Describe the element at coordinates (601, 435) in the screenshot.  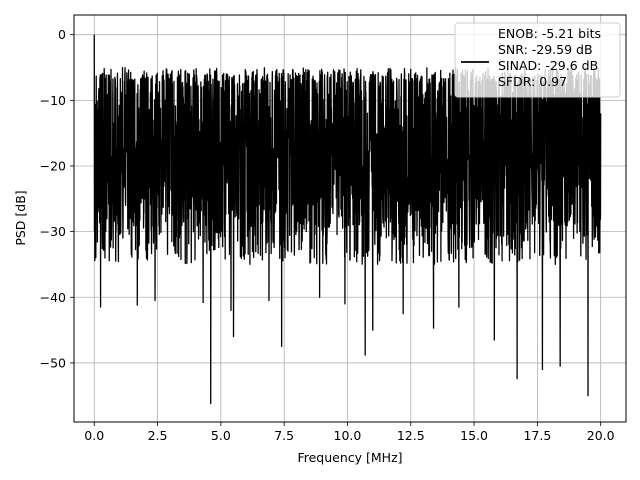
I see `x-tick-label: 20.0` at that location.